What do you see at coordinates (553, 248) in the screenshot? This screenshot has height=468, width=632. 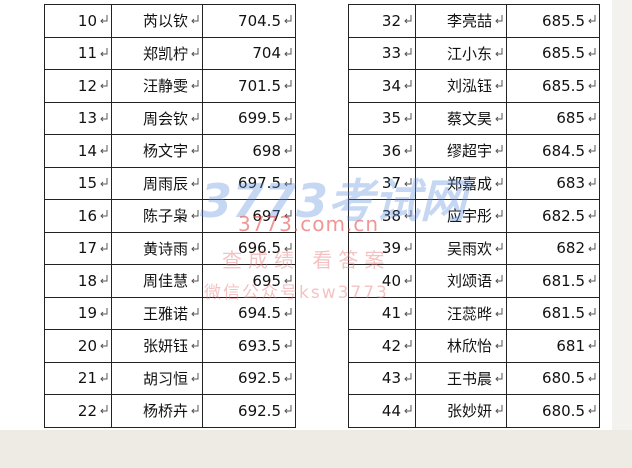 I see `score-cell: 682` at bounding box center [553, 248].